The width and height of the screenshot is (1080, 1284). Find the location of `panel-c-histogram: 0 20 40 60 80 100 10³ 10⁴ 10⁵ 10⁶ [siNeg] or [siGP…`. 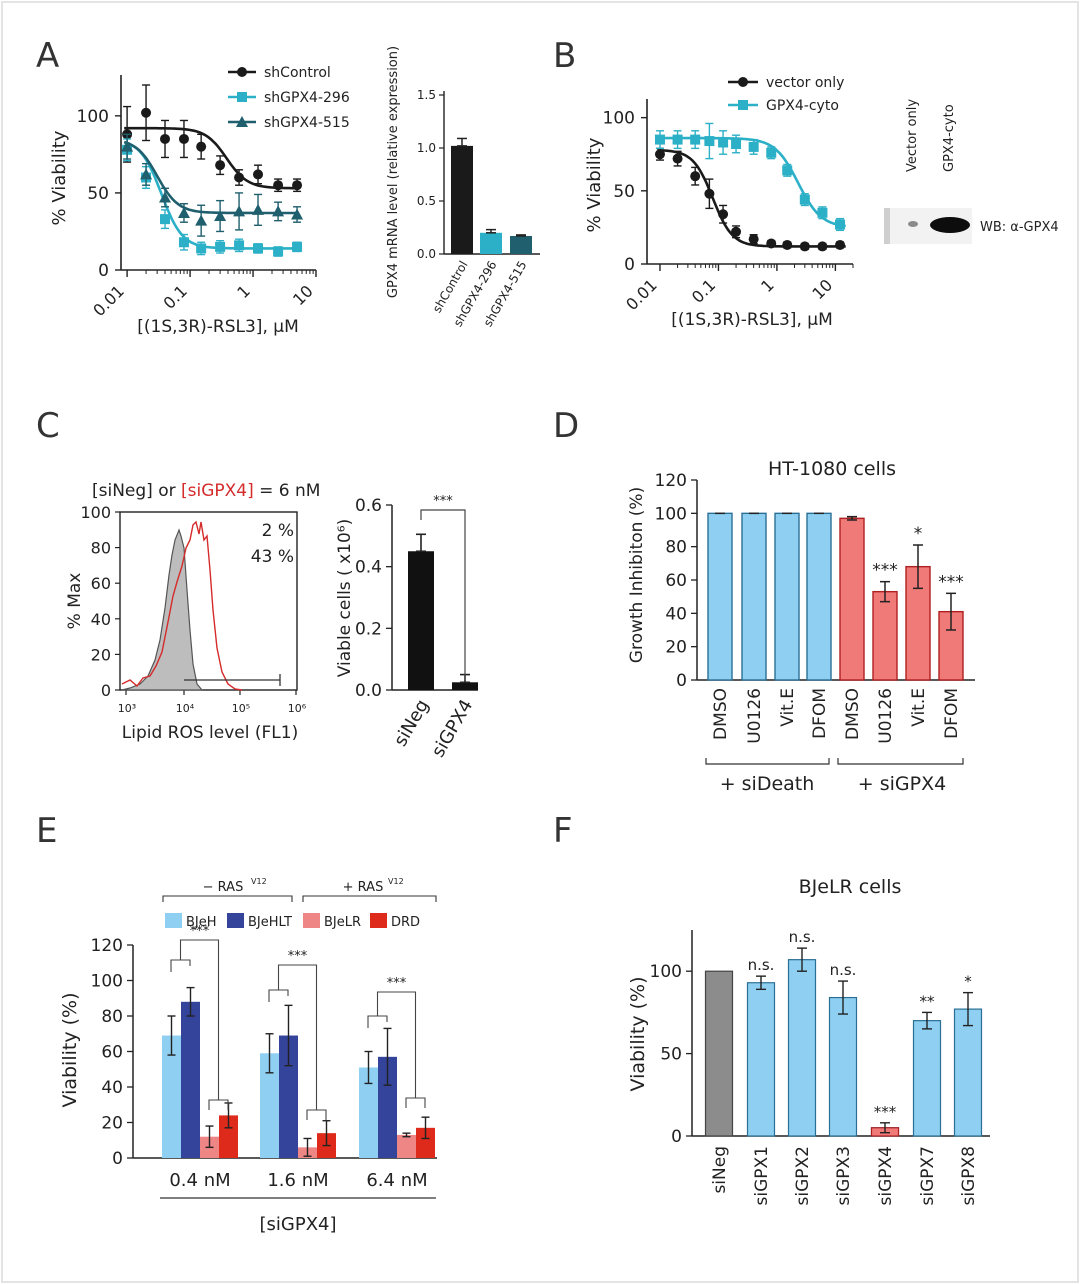

panel-c-histogram: 0 20 40 60 80 100 10³ 10⁴ 10⁵ 10⁶ [siNeg] or [siGP… is located at coordinates (192, 612).